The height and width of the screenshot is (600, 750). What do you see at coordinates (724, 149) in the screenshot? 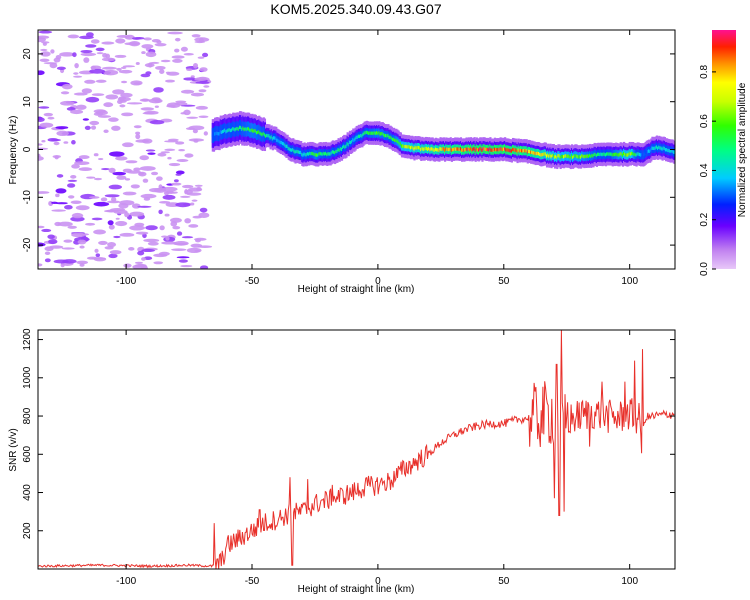
I see `colorbar-gradient` at bounding box center [724, 149].